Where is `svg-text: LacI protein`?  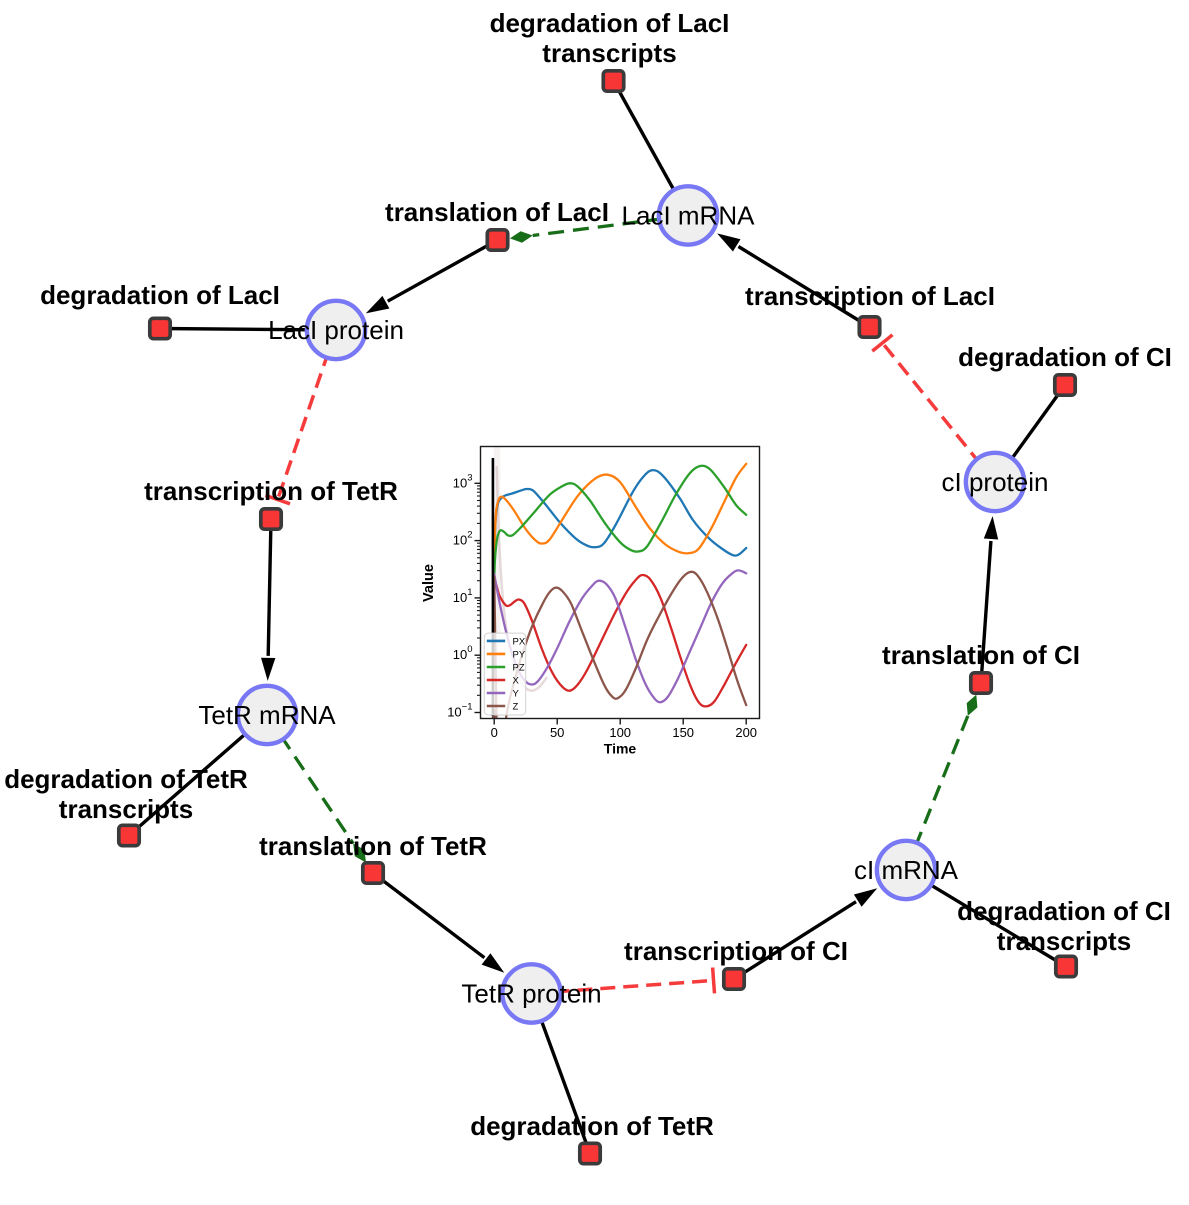 svg-text: LacI protein is located at coordinates (336, 330).